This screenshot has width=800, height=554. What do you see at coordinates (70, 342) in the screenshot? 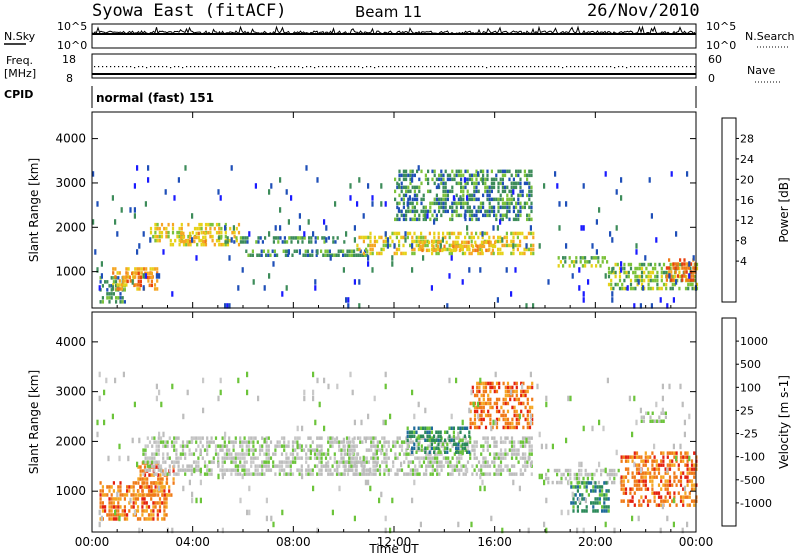
I see `y-tick-label: 4000` at bounding box center [70, 342].